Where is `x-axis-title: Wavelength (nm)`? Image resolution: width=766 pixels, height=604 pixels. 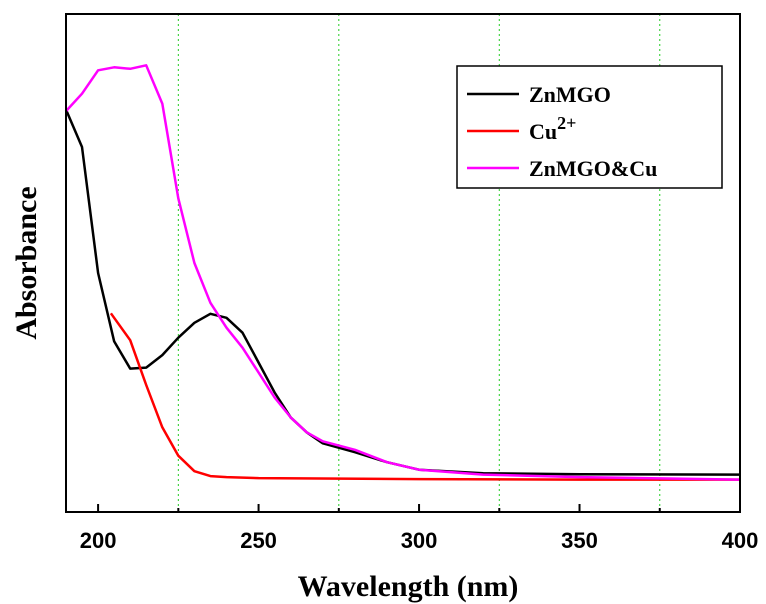 x-axis-title: Wavelength (nm) is located at coordinates (408, 586).